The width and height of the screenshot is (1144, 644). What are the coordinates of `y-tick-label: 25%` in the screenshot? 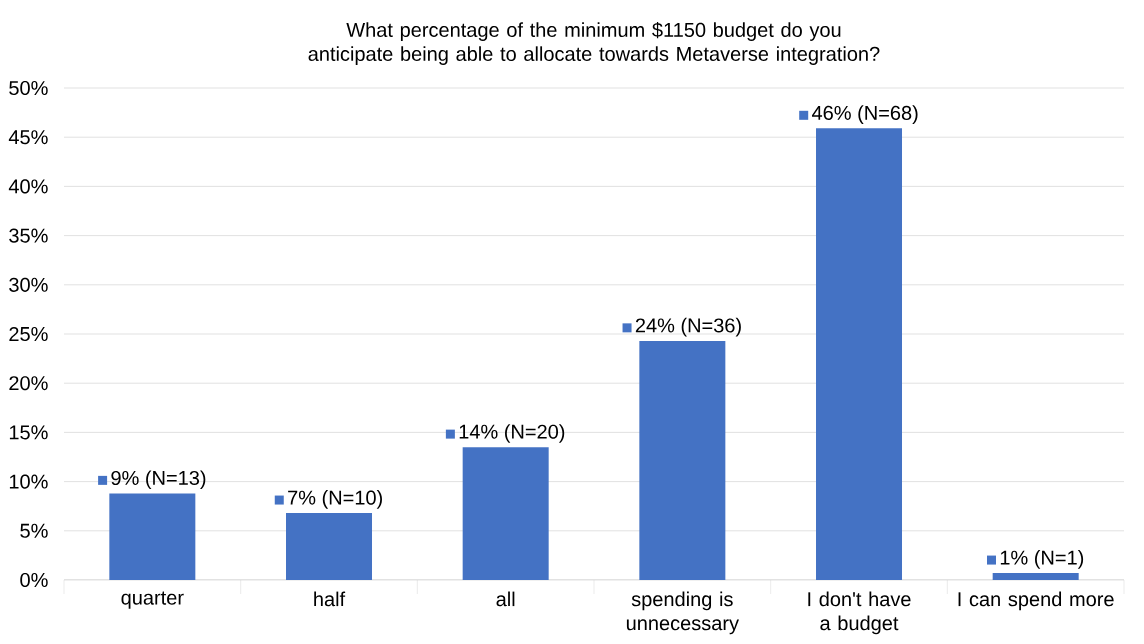 It's located at (28, 334).